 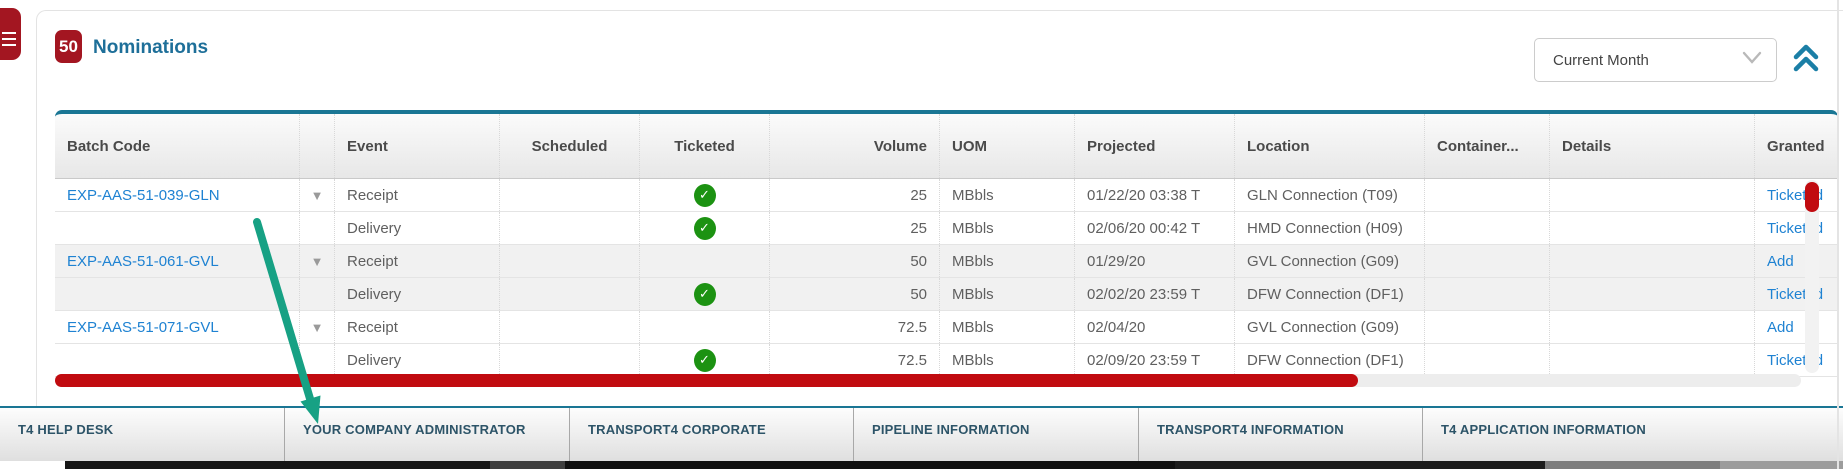 What do you see at coordinates (1796, 261) in the screenshot?
I see `granted-cell: Add` at bounding box center [1796, 261].